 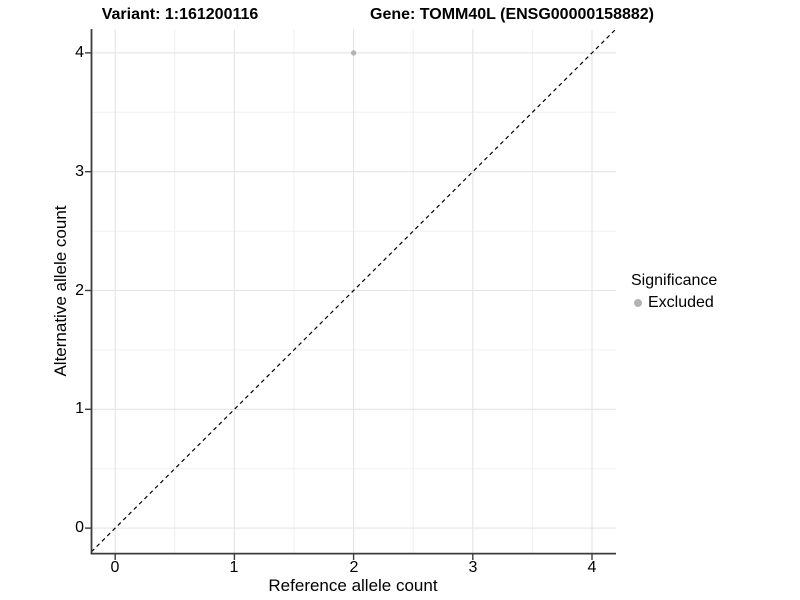 I want to click on legend: Significance Excluded, so click(x=674, y=292).